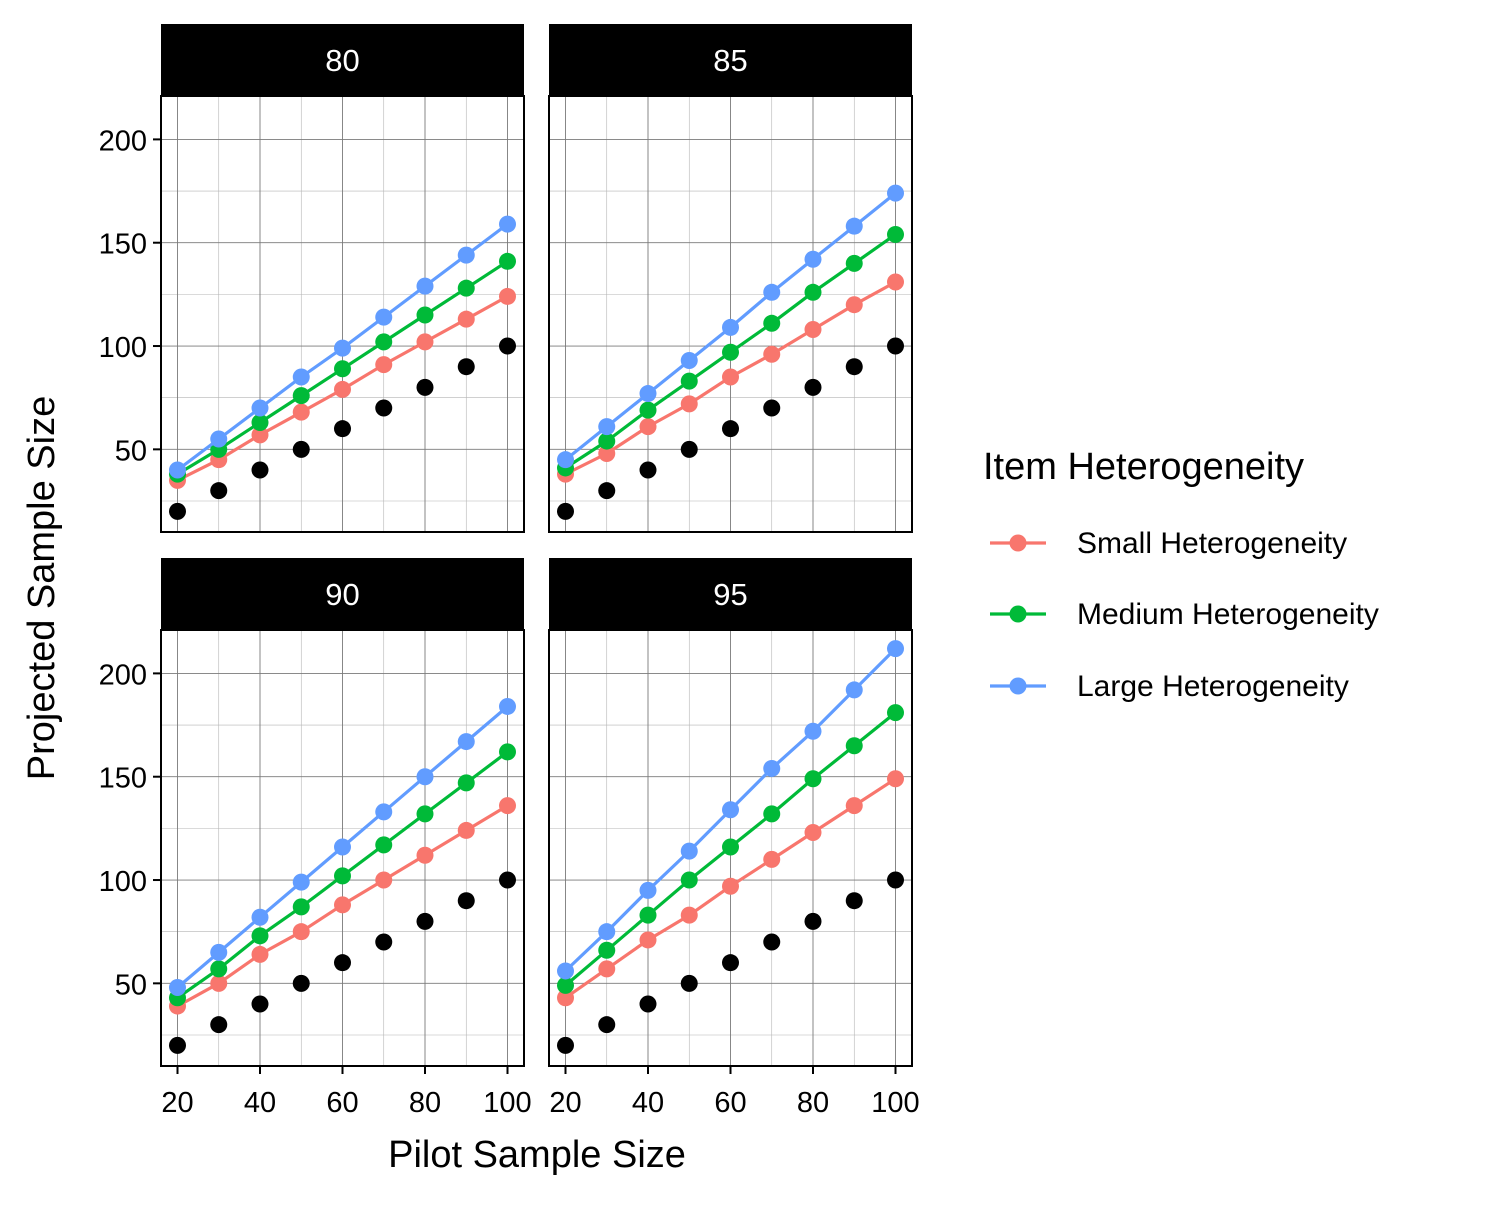  I want to click on legend-item-label: Medium Heterogeneity, so click(1228, 614).